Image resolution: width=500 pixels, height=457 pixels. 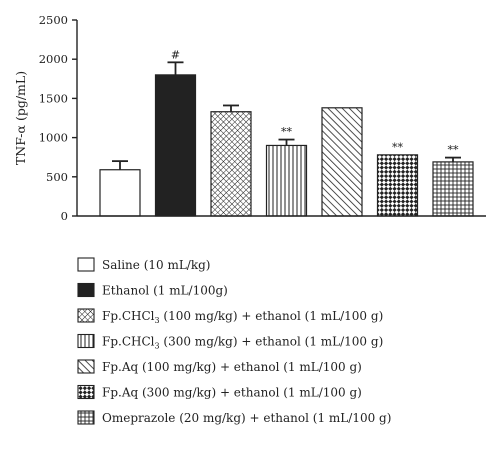 What do you see at coordinates (53, 138) in the screenshot?
I see `y-tick-label: 1000` at bounding box center [53, 138].